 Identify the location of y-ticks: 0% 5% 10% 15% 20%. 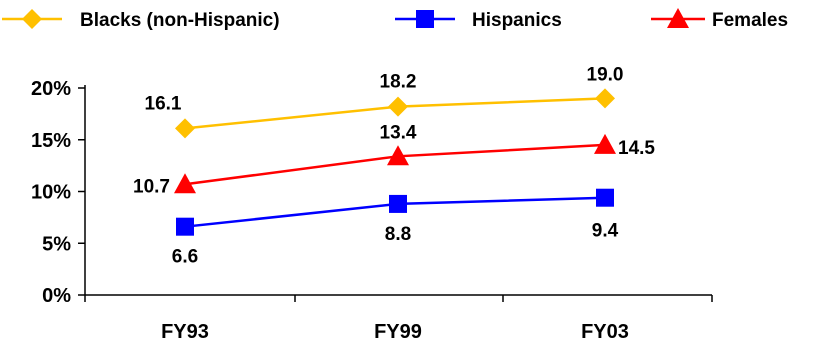
(58, 192).